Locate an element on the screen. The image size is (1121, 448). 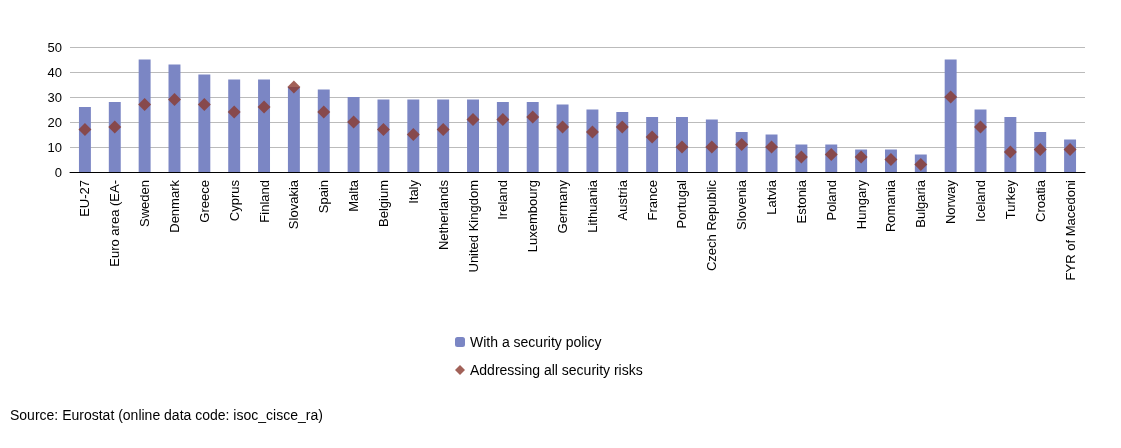
x-tick-label: Czech Republic is located at coordinates (712, 225).